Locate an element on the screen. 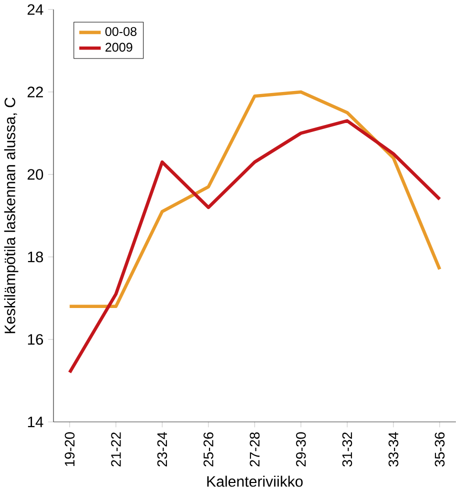 Image resolution: width=456 pixels, height=491 pixels. x-tick-label: 31-32 is located at coordinates (347, 449).